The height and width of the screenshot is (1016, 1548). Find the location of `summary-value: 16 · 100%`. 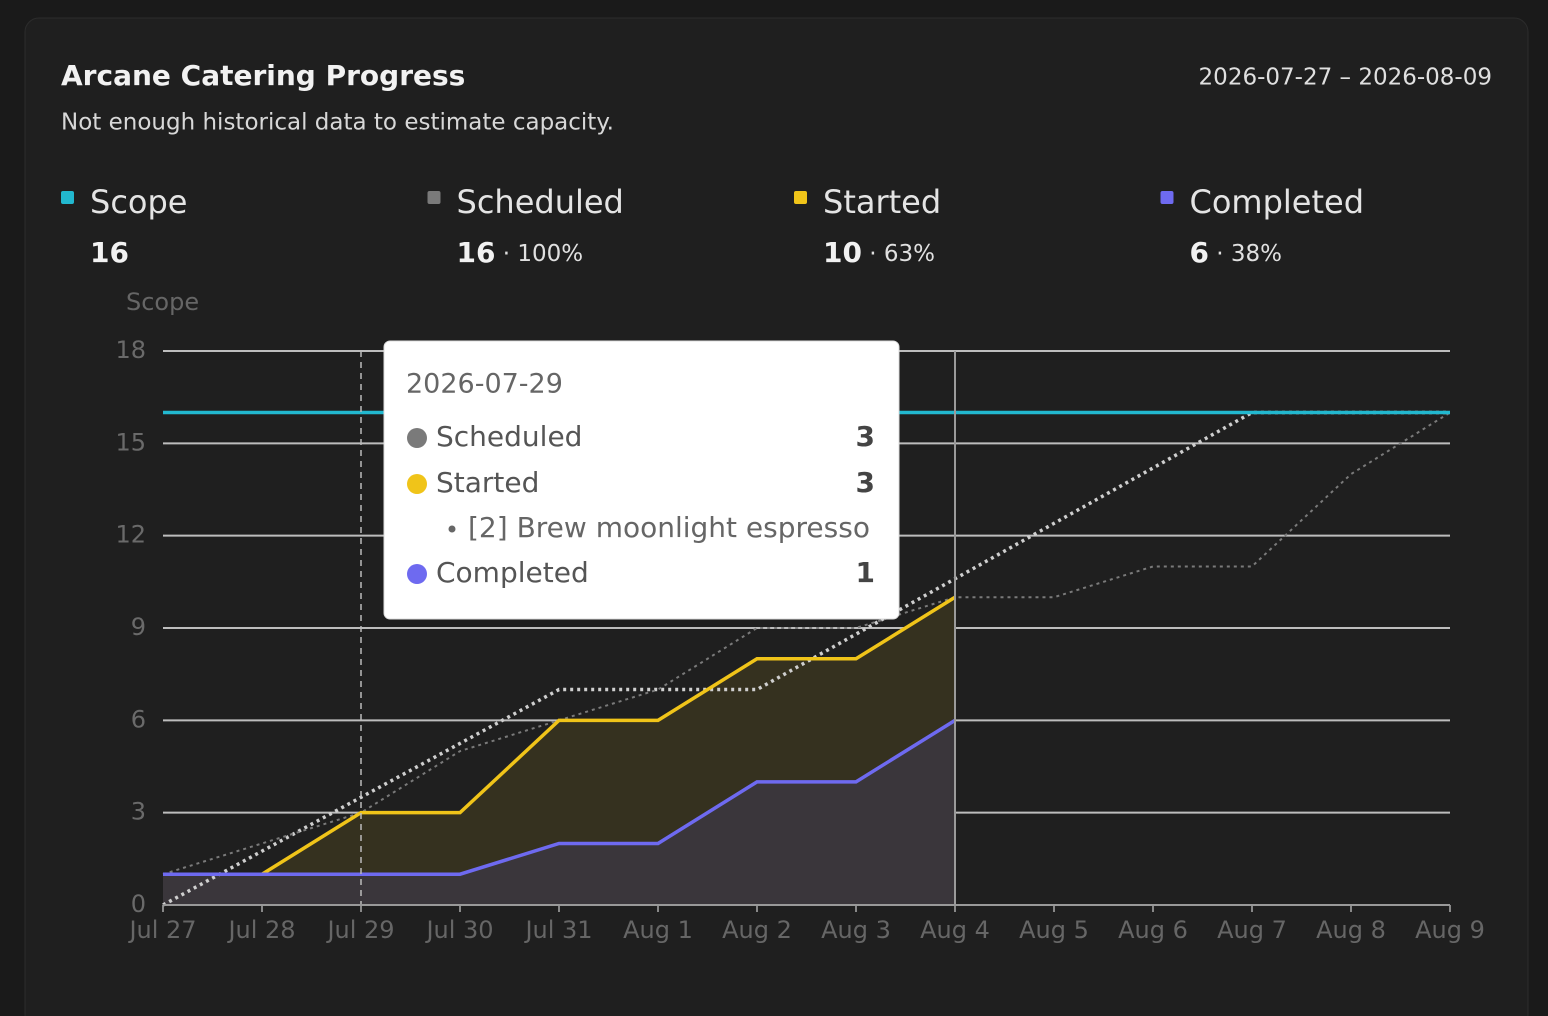

summary-value: 16 · 100% is located at coordinates (520, 252).